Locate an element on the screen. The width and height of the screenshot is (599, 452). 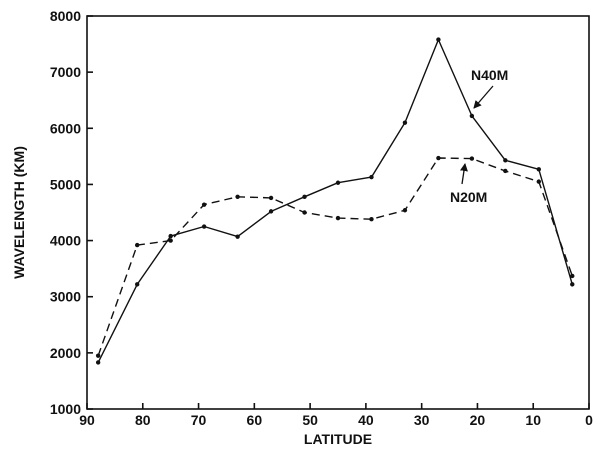
x-tick-label: 40 is located at coordinates (366, 420).